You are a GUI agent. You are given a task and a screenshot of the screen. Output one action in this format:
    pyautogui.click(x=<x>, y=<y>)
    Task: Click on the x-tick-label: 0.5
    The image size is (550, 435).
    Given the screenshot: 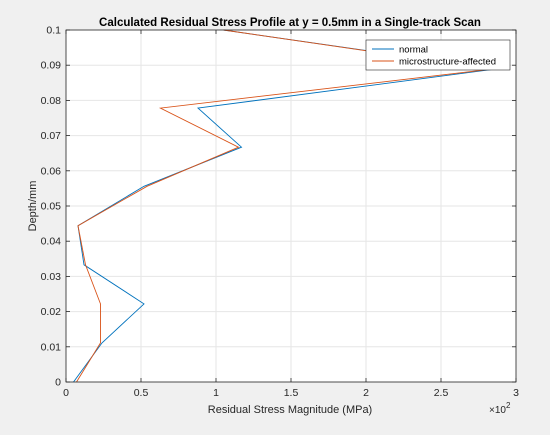 What is the action you would take?
    pyautogui.click(x=141, y=393)
    